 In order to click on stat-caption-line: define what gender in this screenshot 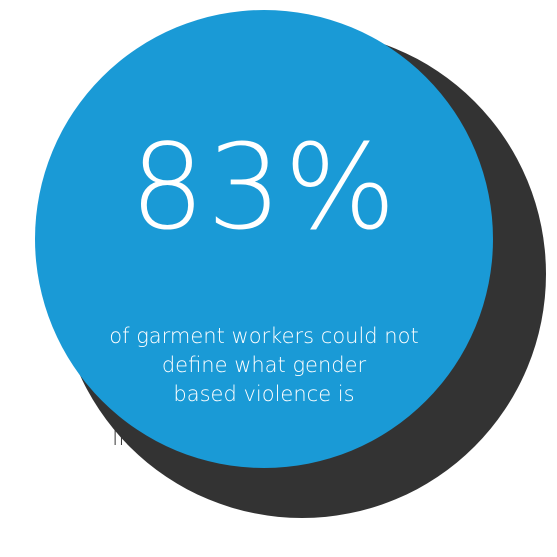, I will do `click(264, 365)`.